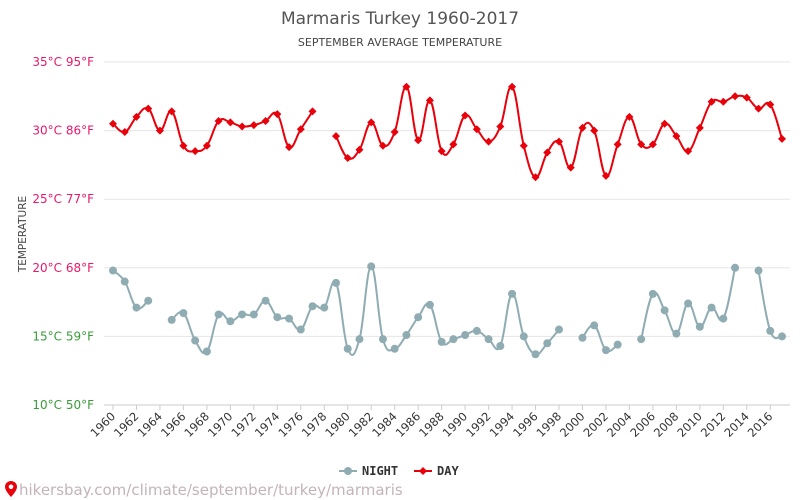 The width and height of the screenshot is (800, 500). I want to click on legend-item-day: DAY, so click(436, 471).